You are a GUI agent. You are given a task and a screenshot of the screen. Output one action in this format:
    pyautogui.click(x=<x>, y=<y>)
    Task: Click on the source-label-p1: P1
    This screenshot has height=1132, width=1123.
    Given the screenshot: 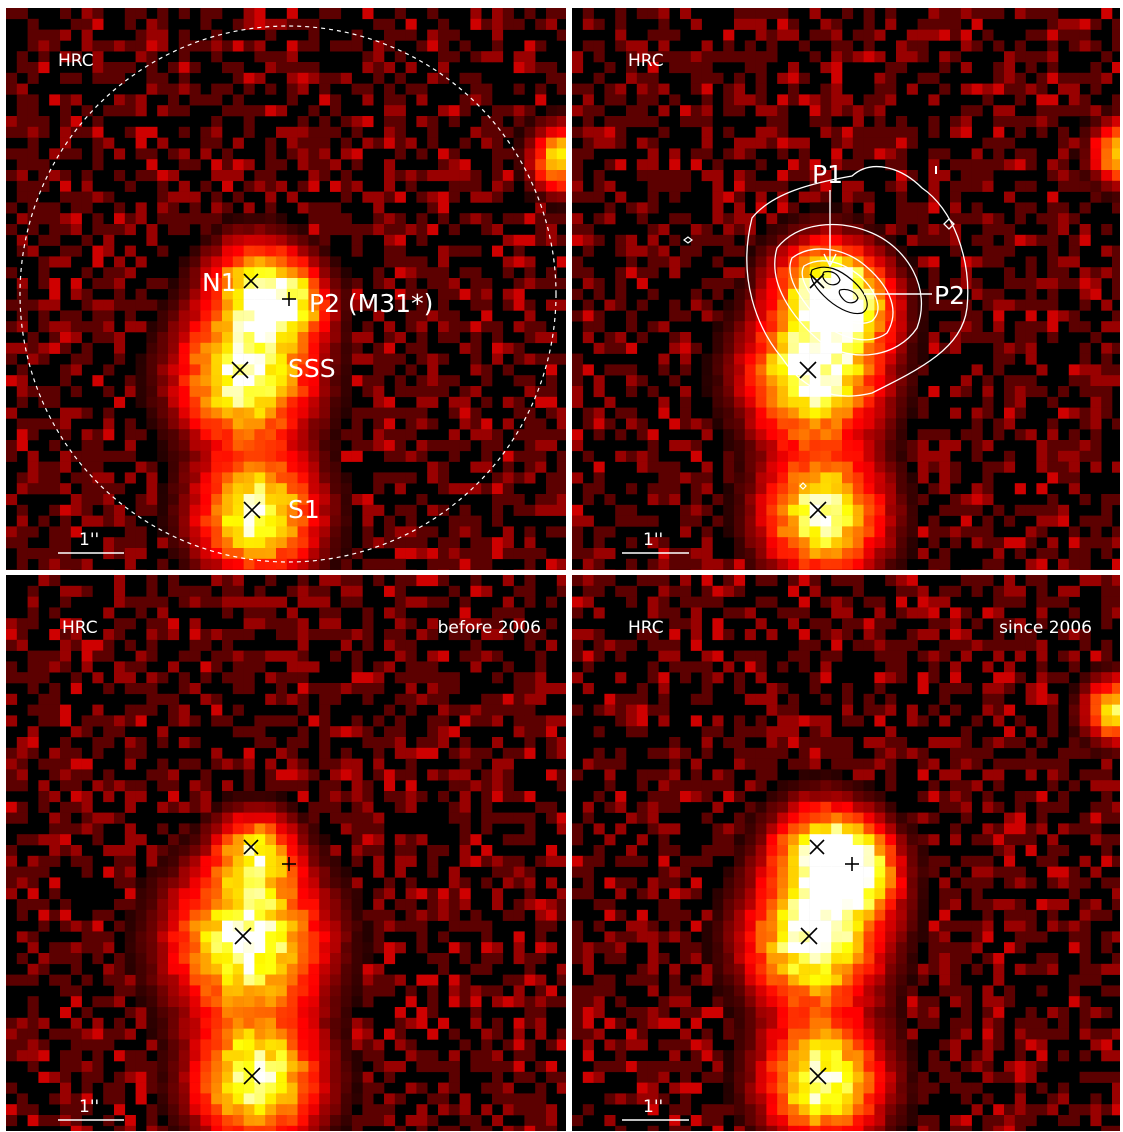 What is the action you would take?
    pyautogui.click(x=827, y=174)
    